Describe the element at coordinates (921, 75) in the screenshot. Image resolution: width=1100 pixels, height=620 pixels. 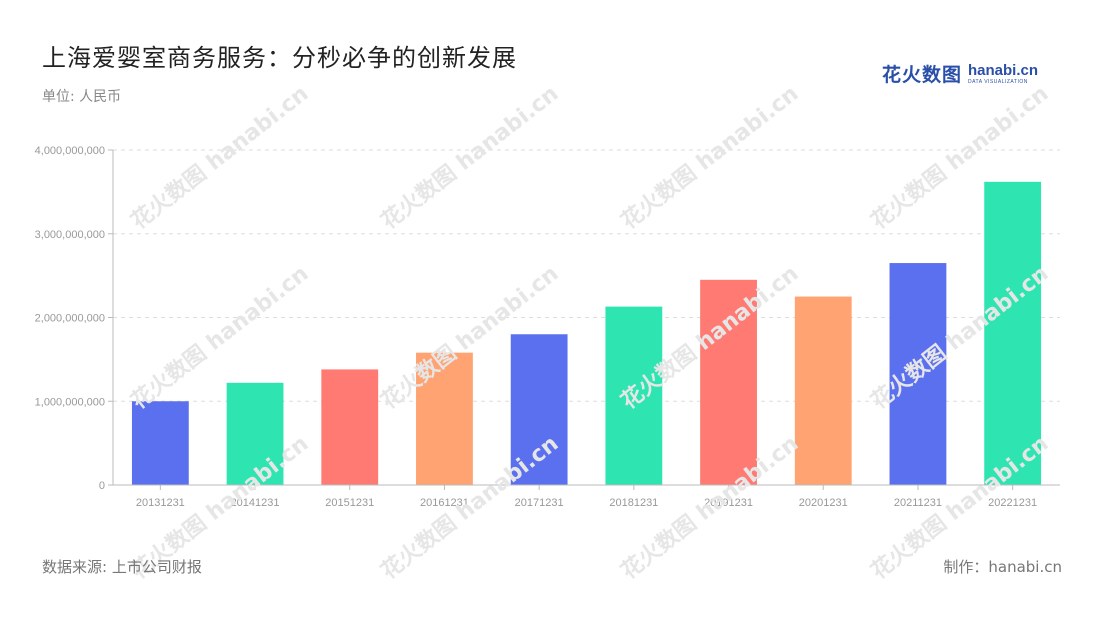
I see `logo-chinese-text: 花火数图` at that location.